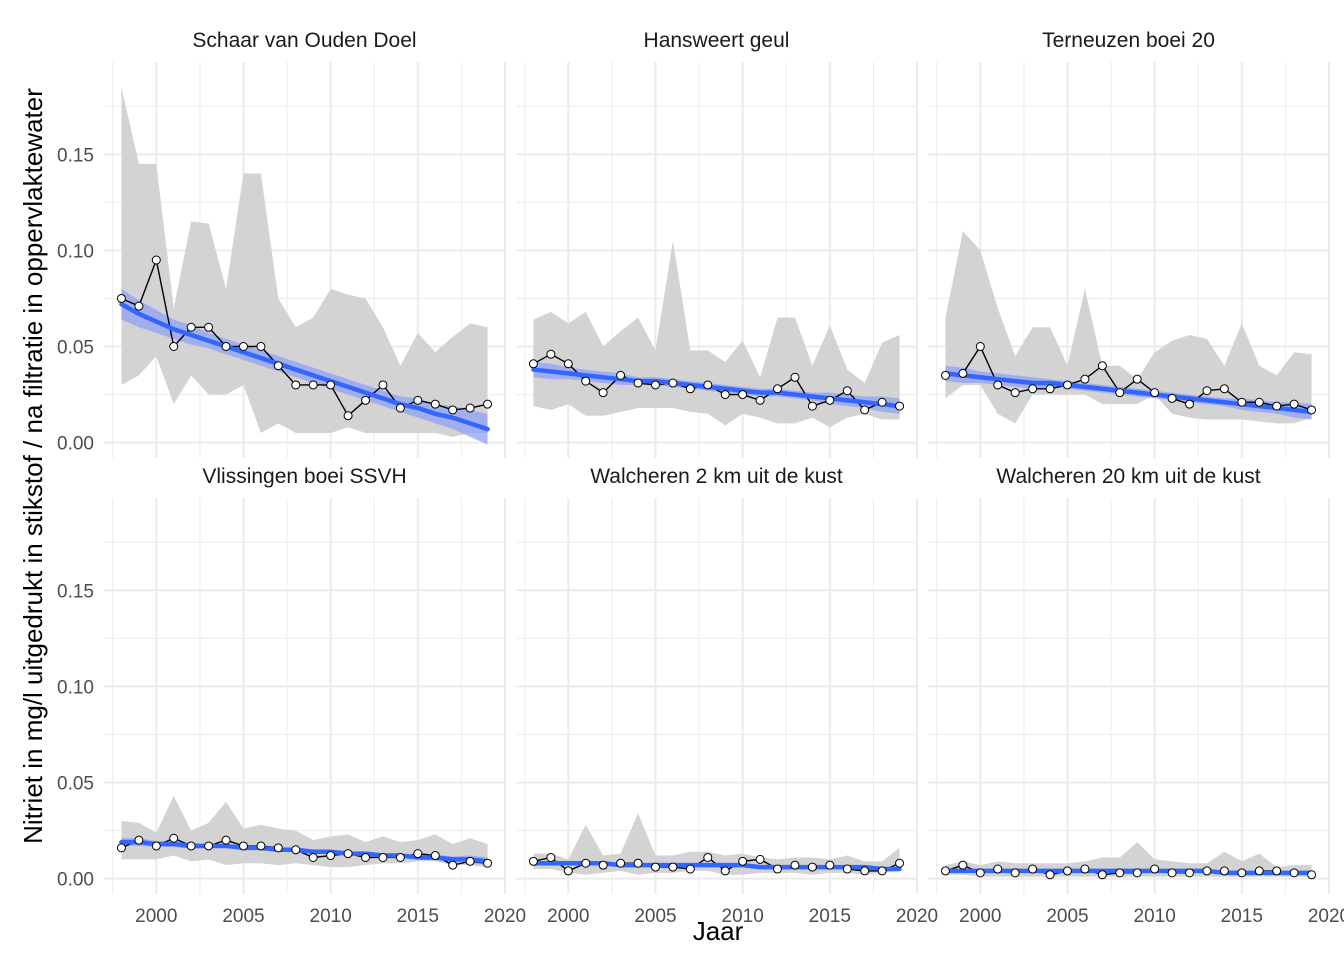  I want to click on panel-title: Walcheren 20 km uit de kust, so click(1128, 476).